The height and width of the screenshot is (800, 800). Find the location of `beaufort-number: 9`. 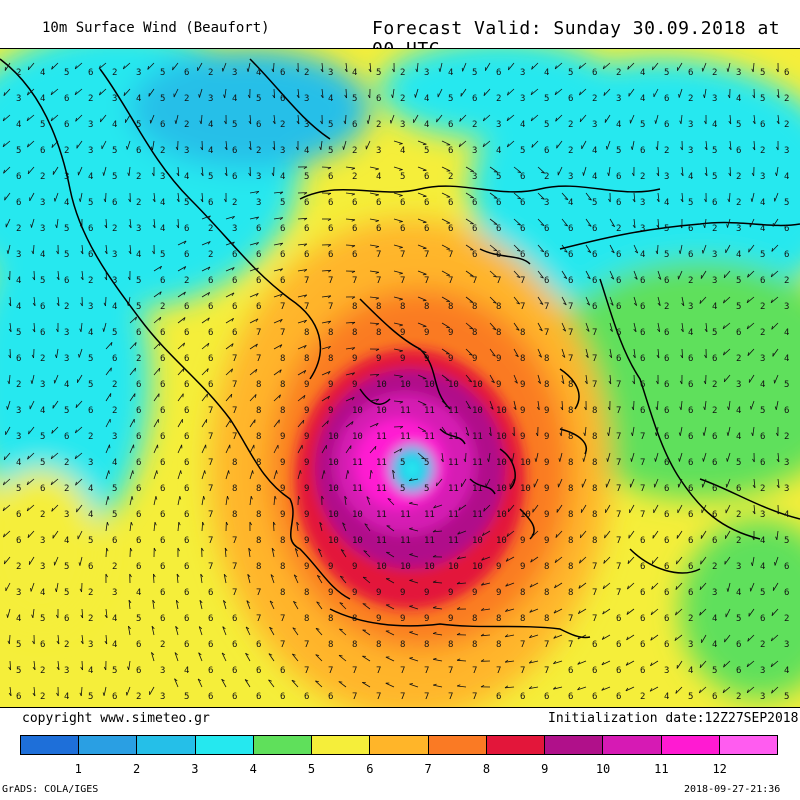

beaufort-number: 9 is located at coordinates (498, 567).